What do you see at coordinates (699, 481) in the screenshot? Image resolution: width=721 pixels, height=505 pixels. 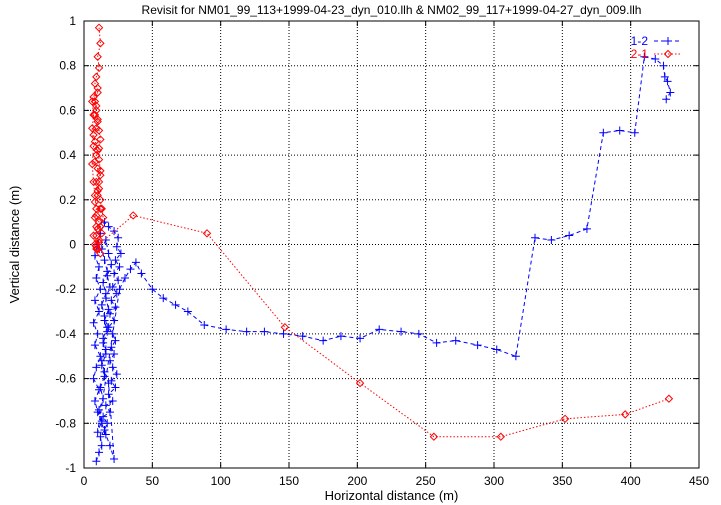 I see `x-tick-label: 450` at bounding box center [699, 481].